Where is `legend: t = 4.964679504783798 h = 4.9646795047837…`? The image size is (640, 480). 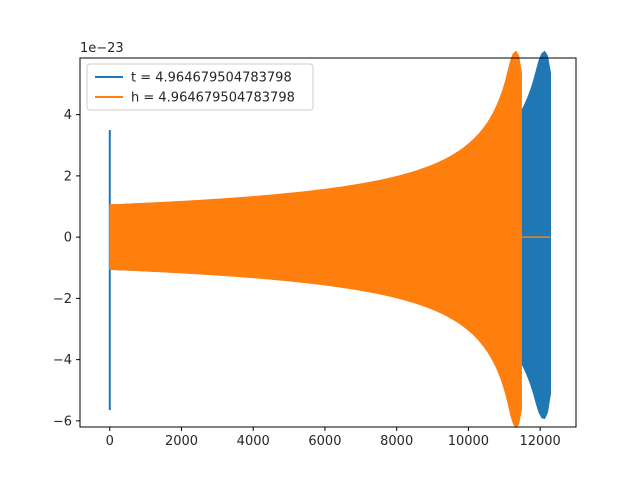
legend: t = 4.964679504783798 h = 4.9646795047837… is located at coordinates (200, 87).